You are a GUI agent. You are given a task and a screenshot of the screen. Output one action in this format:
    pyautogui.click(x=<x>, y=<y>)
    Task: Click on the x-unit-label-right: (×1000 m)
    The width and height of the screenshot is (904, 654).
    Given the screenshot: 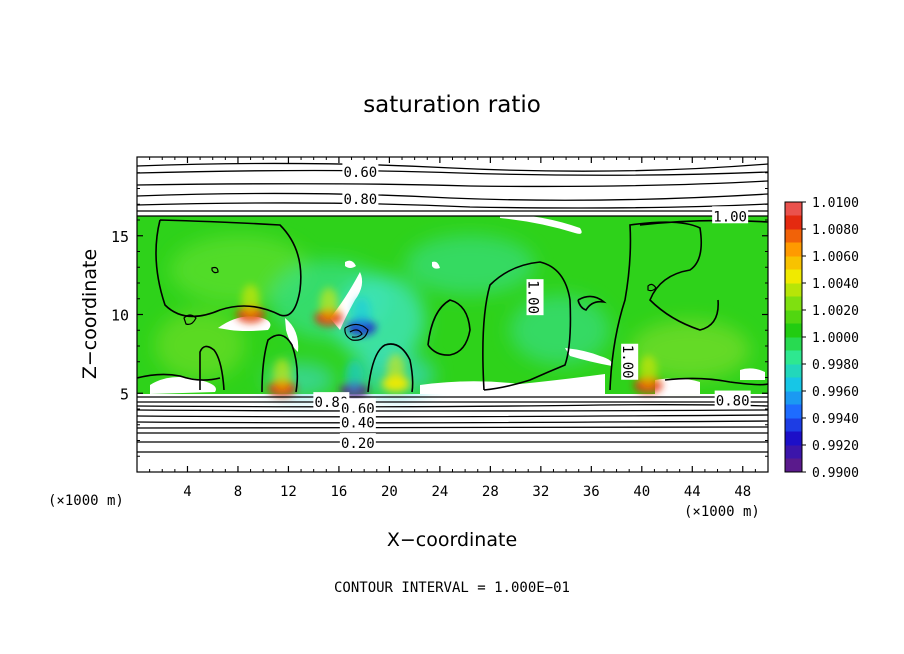 What is the action you would take?
    pyautogui.click(x=722, y=512)
    